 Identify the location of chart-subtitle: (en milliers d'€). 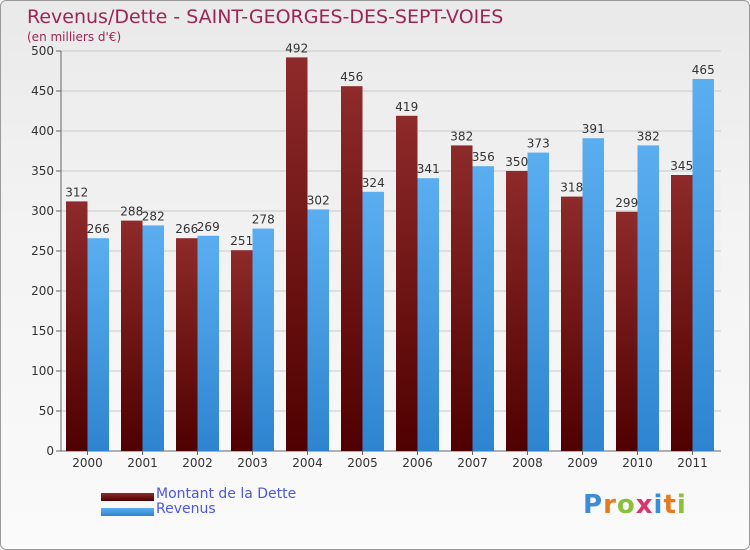
(74, 37).